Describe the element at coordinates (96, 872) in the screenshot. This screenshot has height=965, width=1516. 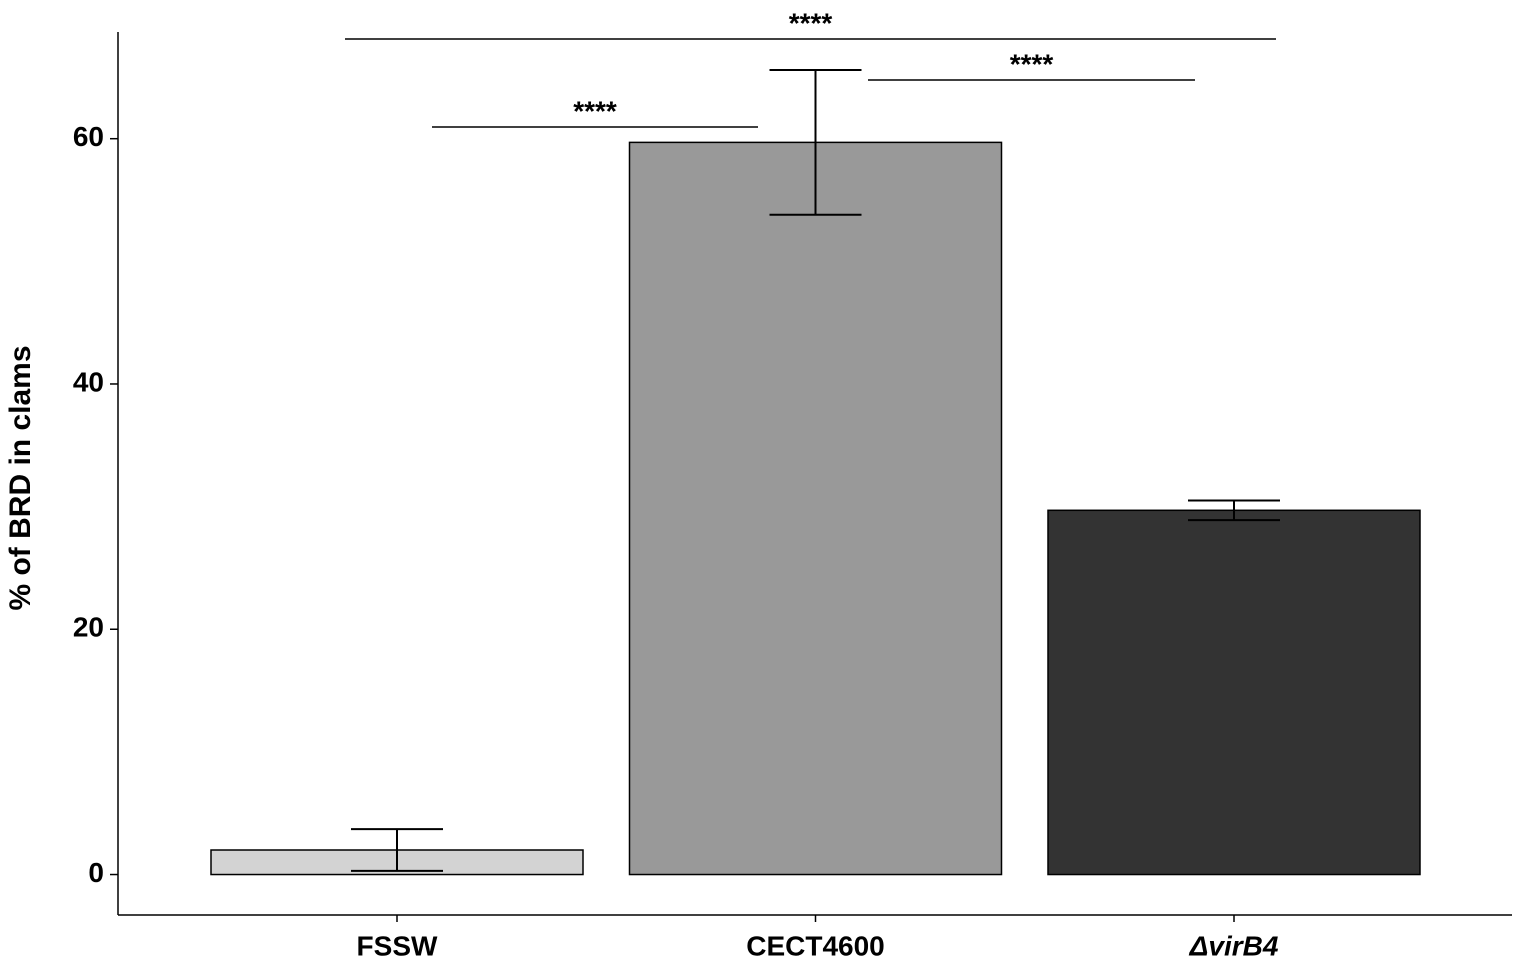
I see `y-tick-label: 0` at that location.